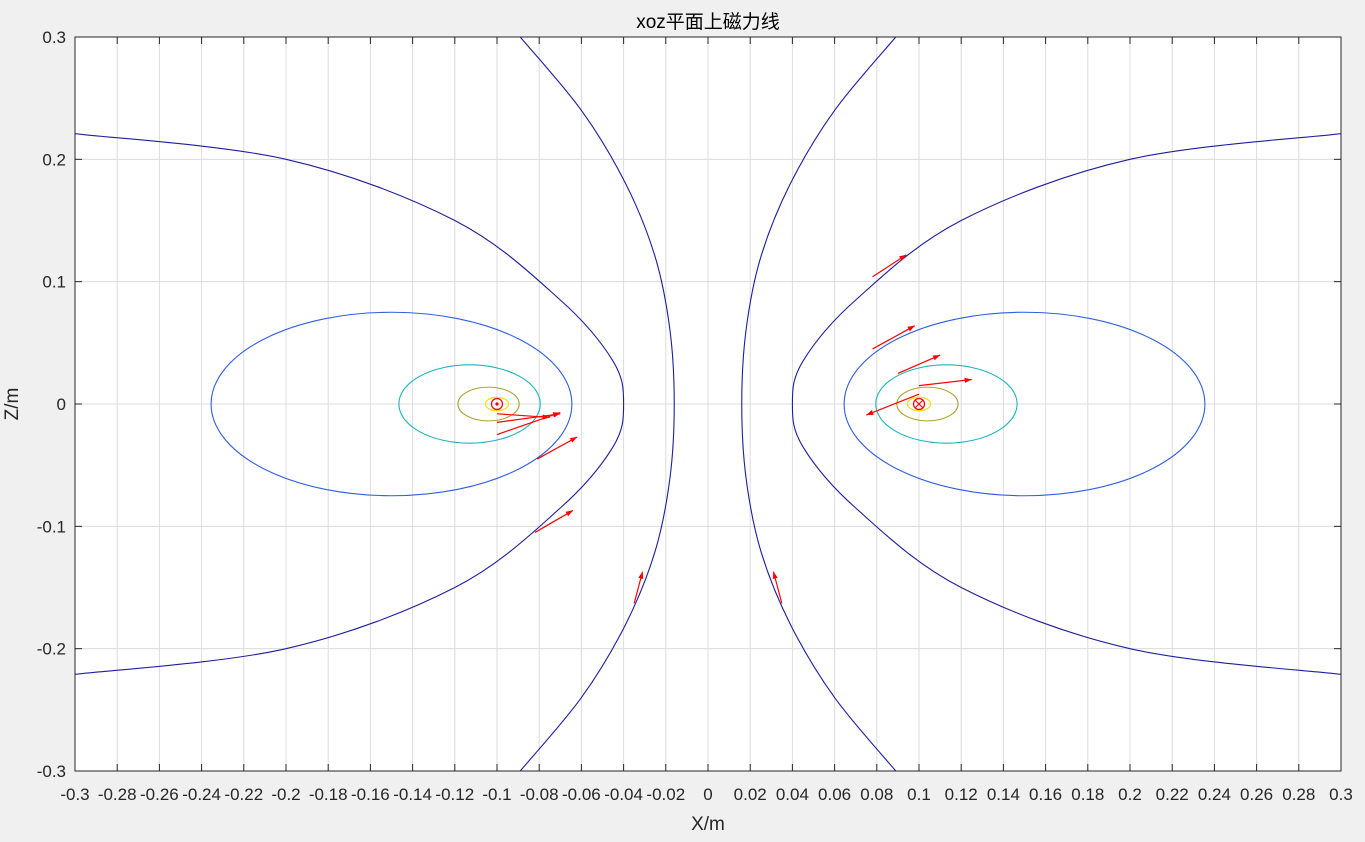 The image size is (1365, 842). I want to click on x-tick-label-17: 0.04, so click(792, 794).